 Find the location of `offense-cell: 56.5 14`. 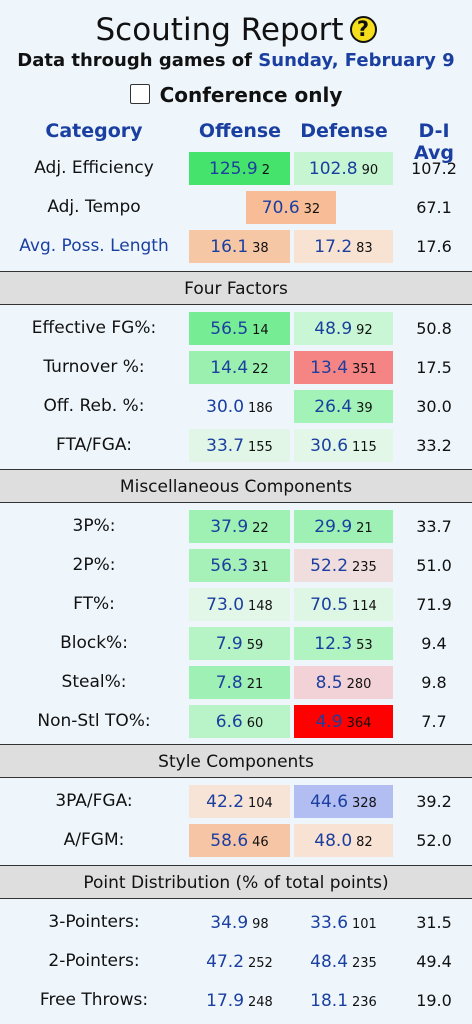

offense-cell: 56.5 14 is located at coordinates (239, 328).